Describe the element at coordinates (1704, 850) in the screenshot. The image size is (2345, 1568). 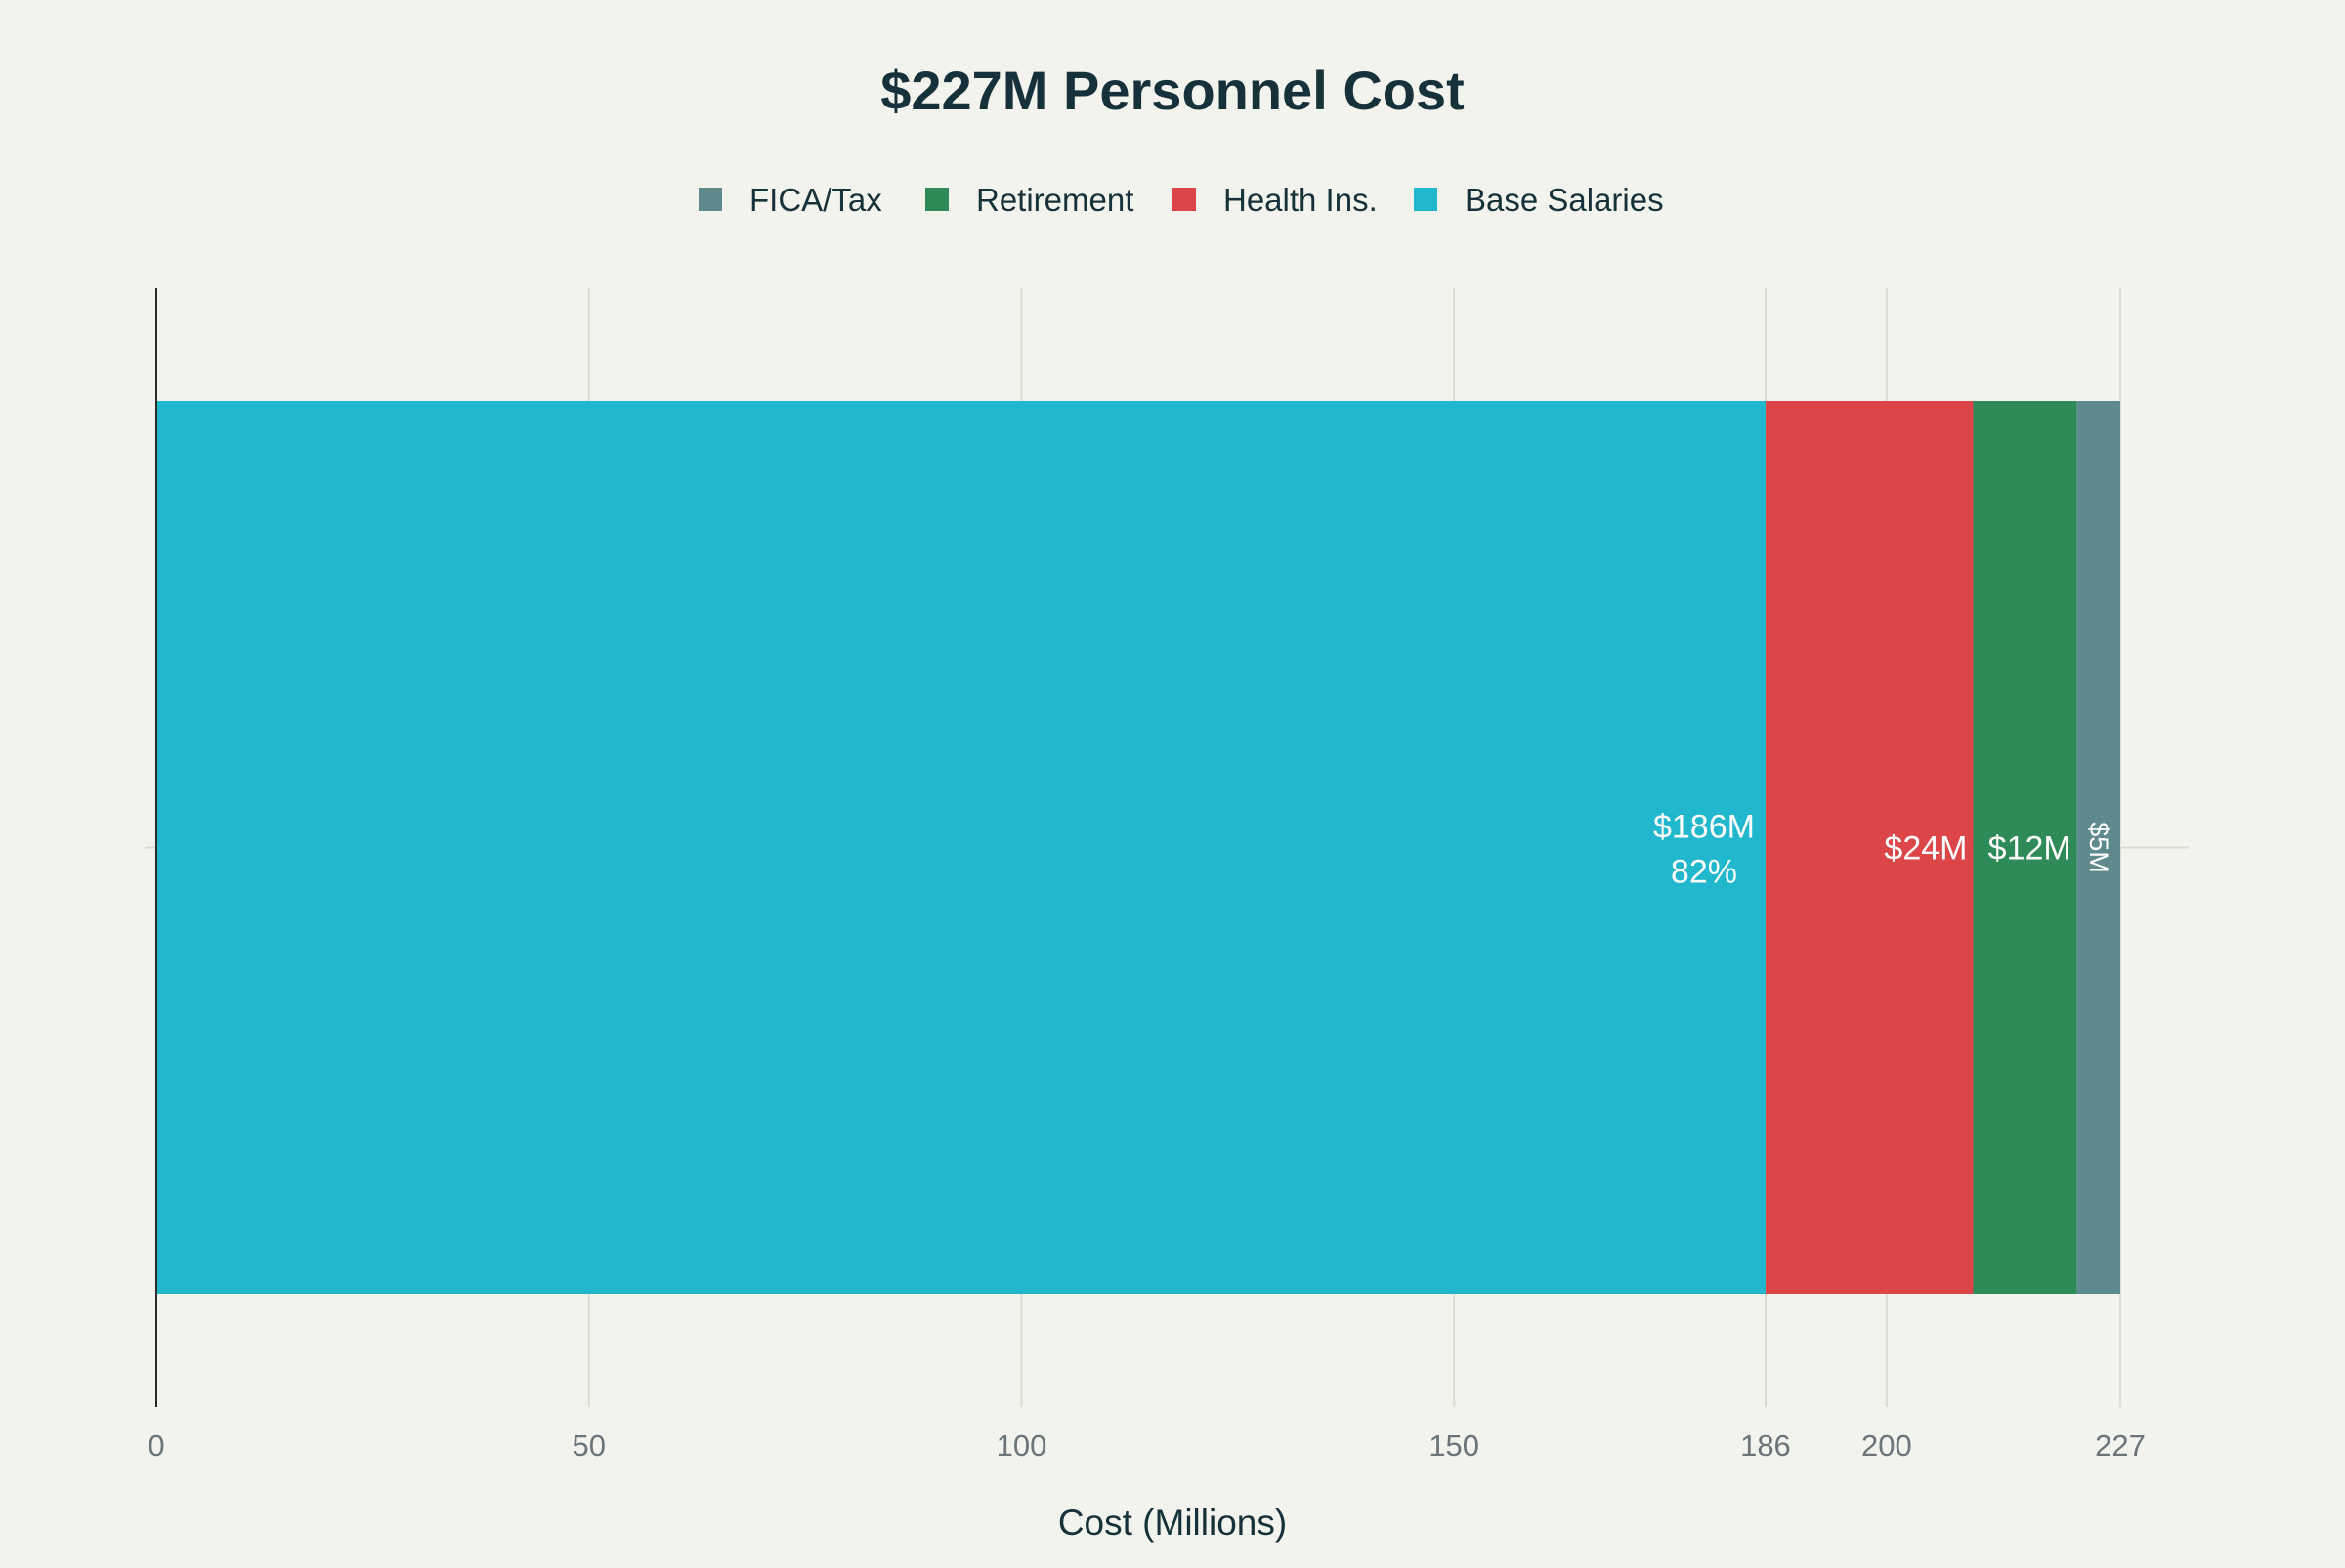
I see `data-label: $186M 82%` at that location.